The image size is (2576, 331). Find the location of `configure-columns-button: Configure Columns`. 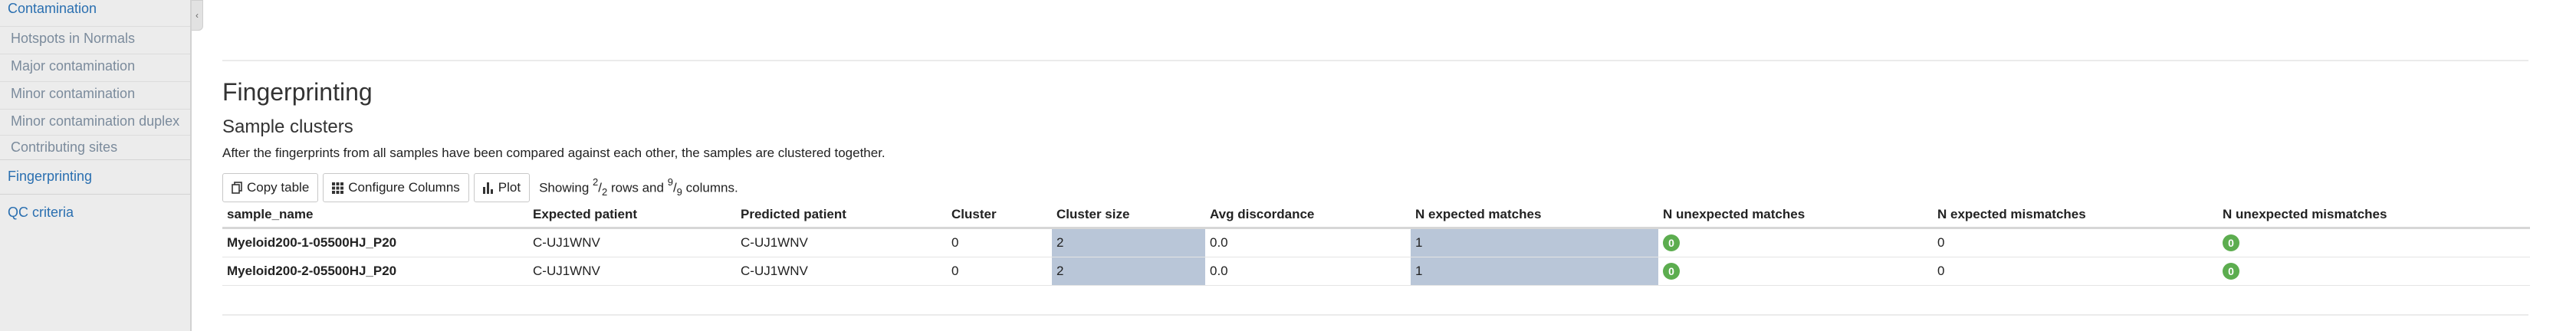

configure-columns-button: Configure Columns is located at coordinates (396, 187).